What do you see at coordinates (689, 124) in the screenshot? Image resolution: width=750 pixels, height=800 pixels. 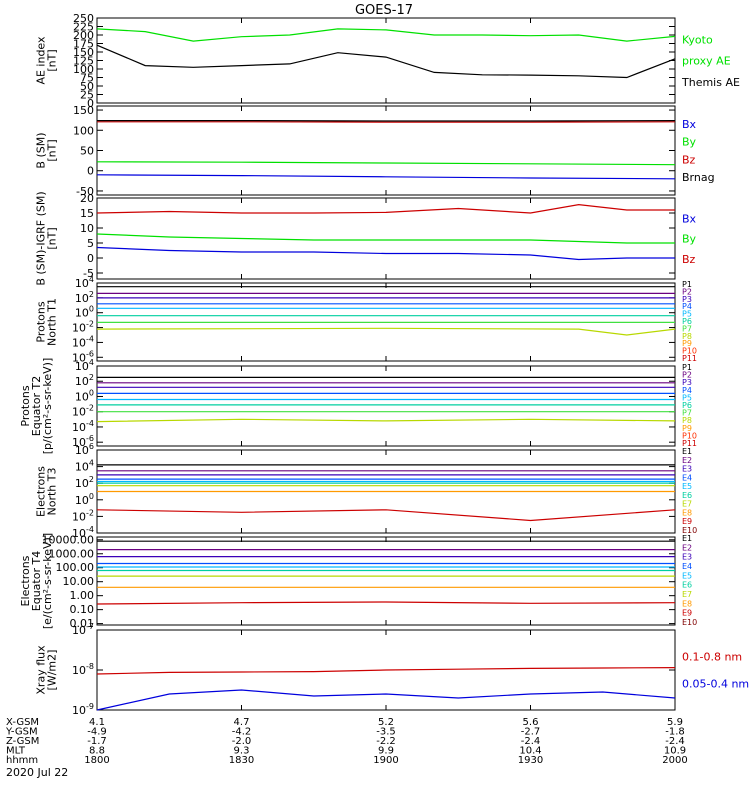 I see `legend-label: Bx` at bounding box center [689, 124].